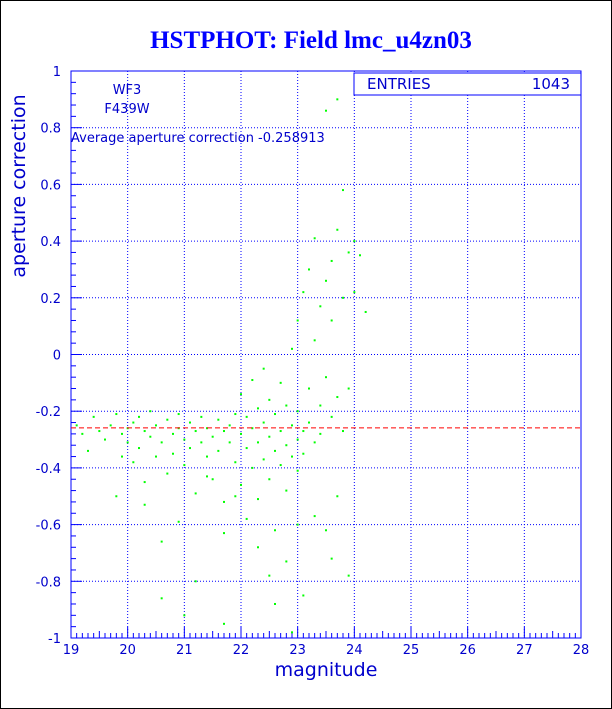 The image size is (612, 709). I want to click on chart-title: HSTPHOT: Field lmc_u4zn03, so click(311, 40).